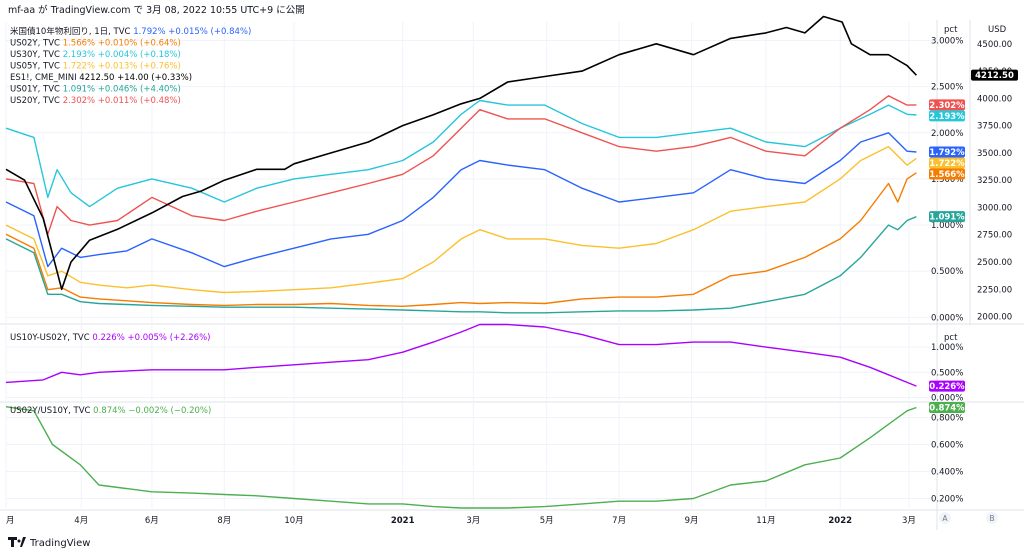 The height and width of the screenshot is (555, 1024). What do you see at coordinates (692, 521) in the screenshot?
I see `time-tick-label: 9月` at bounding box center [692, 521].